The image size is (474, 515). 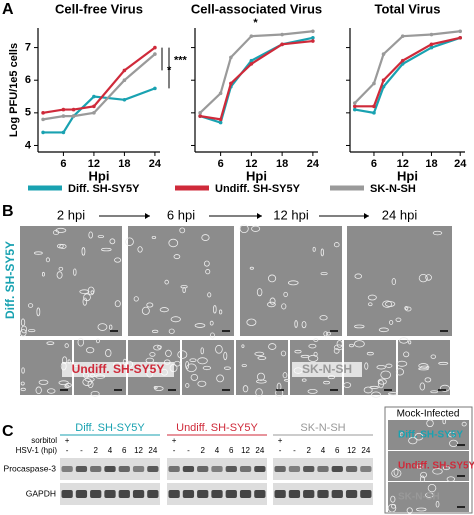 What do you see at coordinates (8, 9) in the screenshot?
I see `panel-label: A` at bounding box center [8, 9].